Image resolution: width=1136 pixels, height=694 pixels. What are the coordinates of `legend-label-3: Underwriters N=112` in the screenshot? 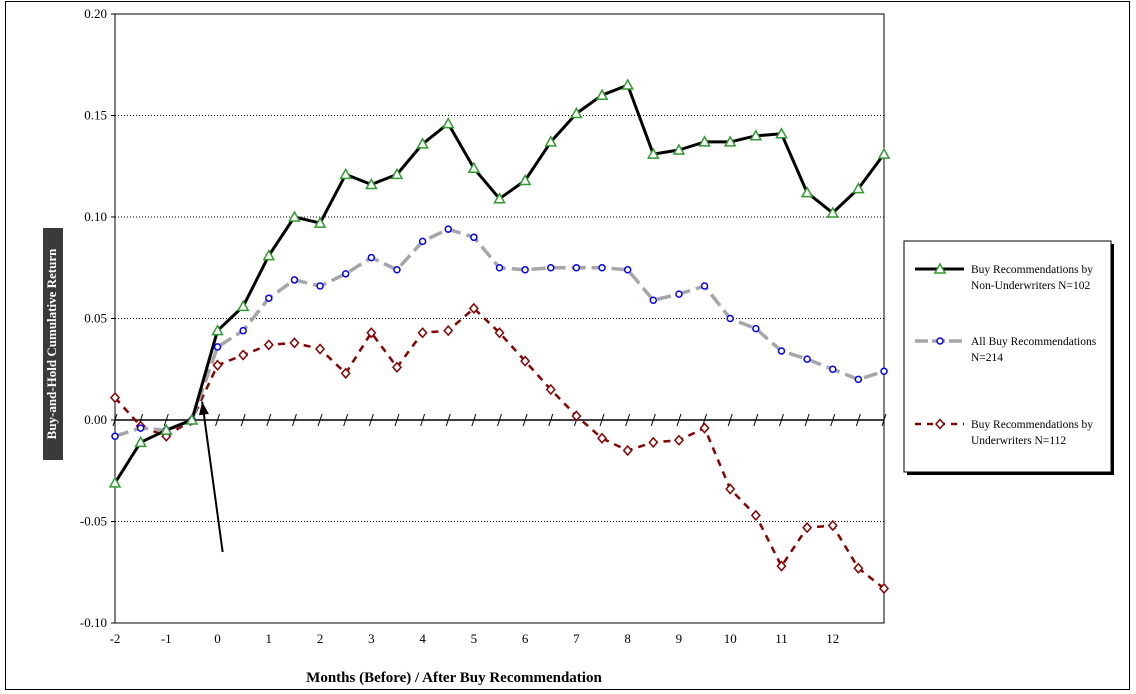 It's located at (1018, 441).